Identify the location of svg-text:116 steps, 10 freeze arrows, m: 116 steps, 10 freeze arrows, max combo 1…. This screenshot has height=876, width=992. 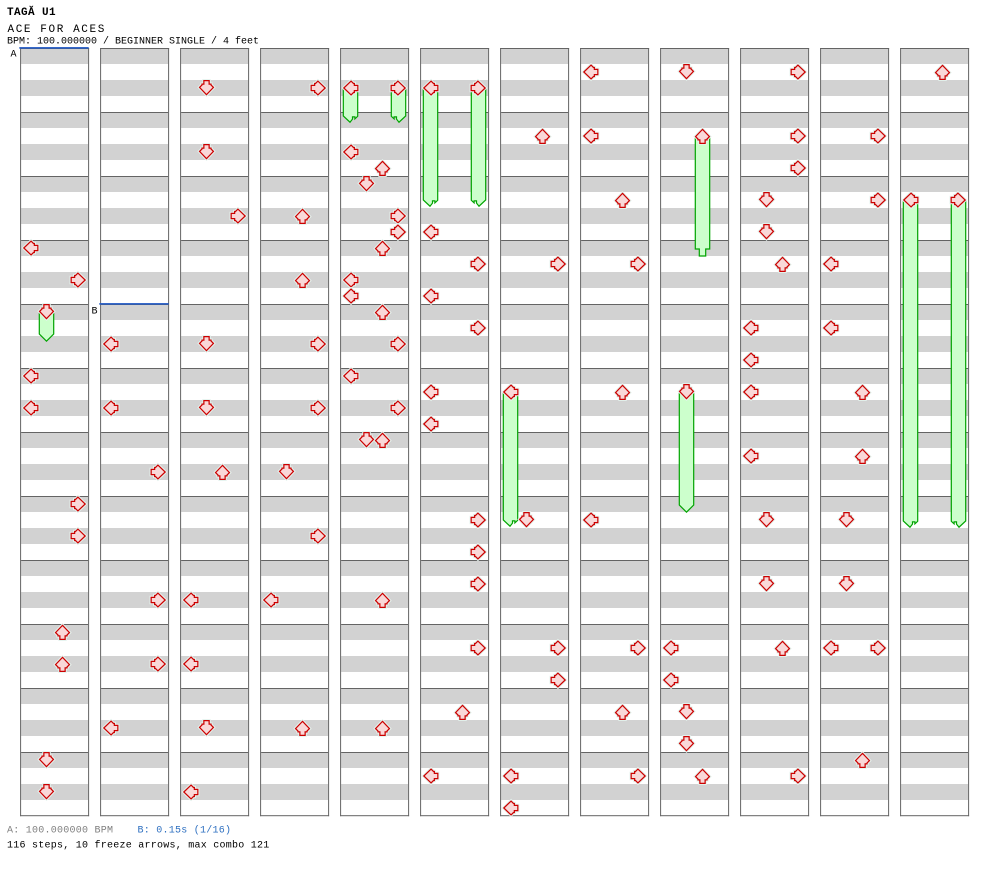
(138, 846).